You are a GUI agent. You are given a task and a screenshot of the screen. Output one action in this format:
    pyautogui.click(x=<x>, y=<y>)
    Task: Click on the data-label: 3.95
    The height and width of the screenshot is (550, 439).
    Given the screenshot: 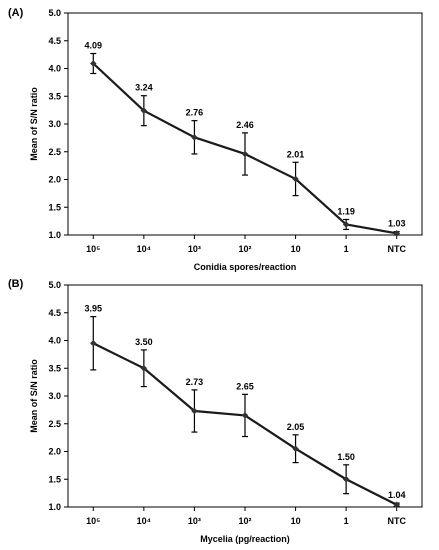 What is the action you would take?
    pyautogui.click(x=94, y=309)
    